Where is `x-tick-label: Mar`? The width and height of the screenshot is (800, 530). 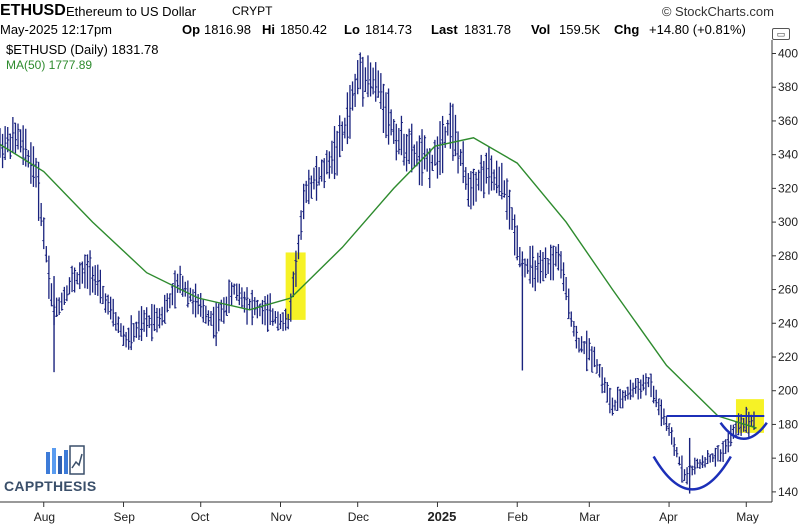
x-tick-label: Mar is located at coordinates (589, 517).